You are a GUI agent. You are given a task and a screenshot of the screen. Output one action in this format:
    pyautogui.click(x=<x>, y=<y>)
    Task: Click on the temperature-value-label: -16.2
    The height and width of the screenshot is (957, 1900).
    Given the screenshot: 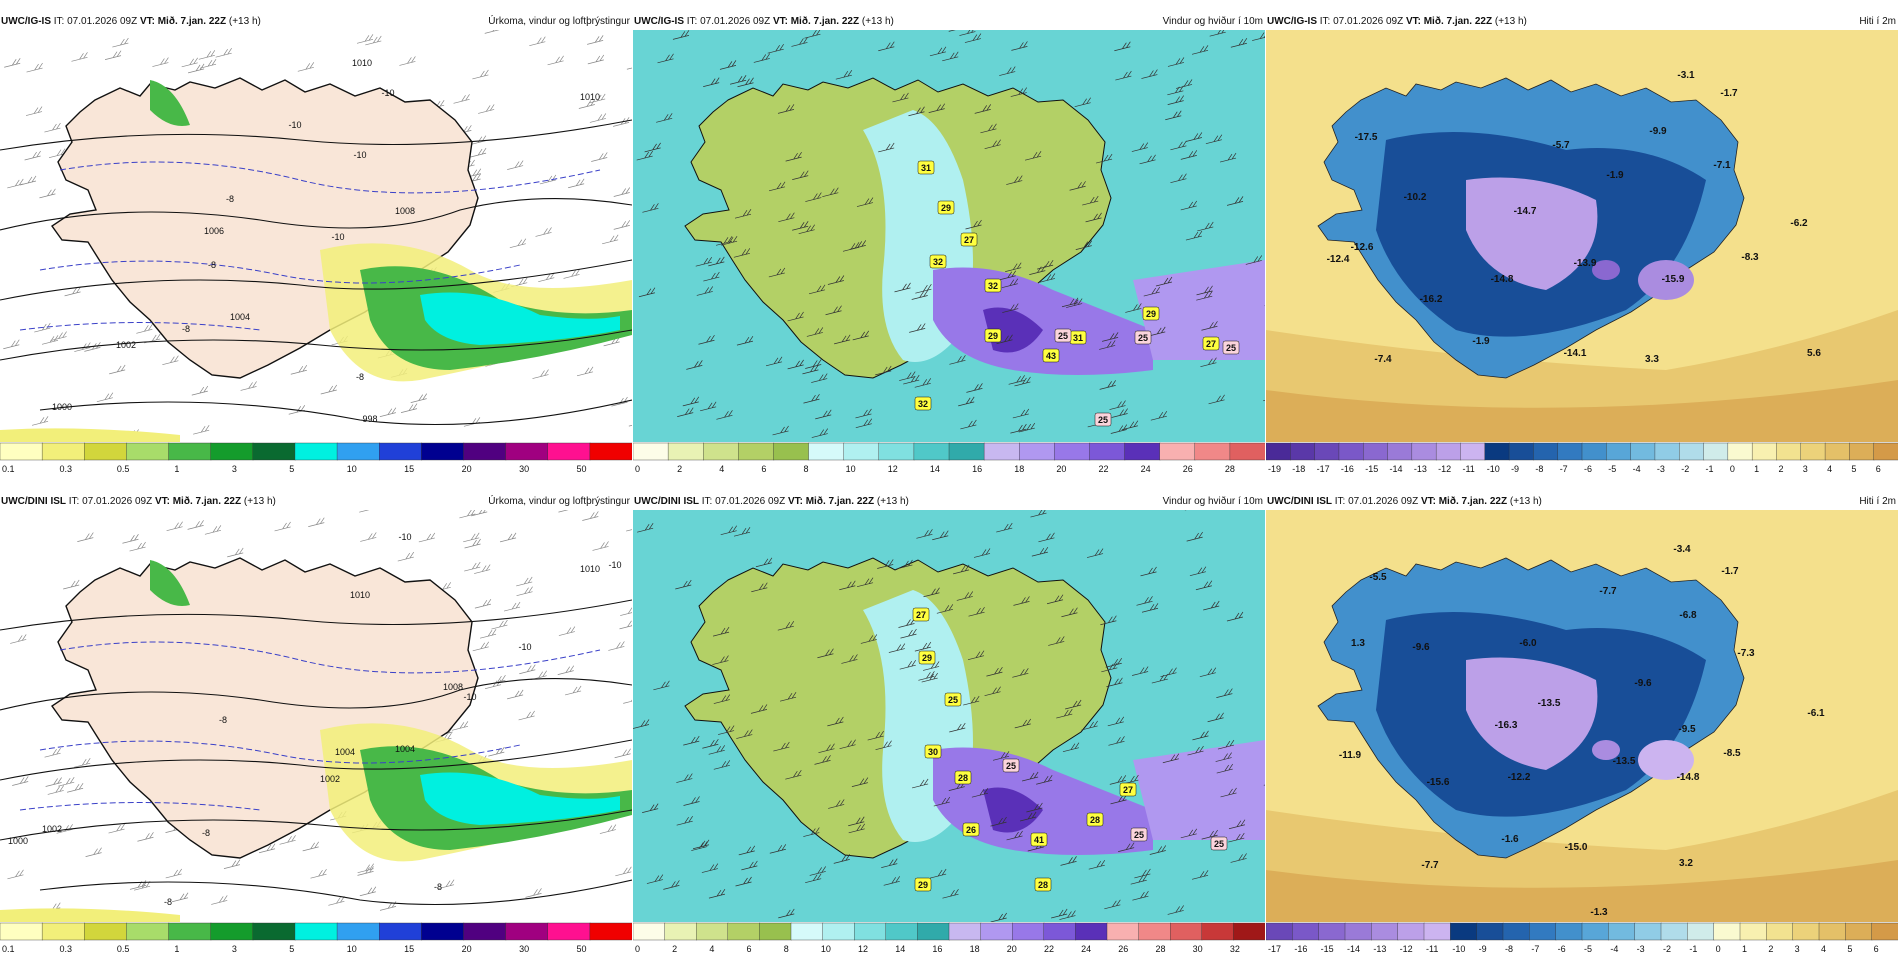 What is the action you would take?
    pyautogui.click(x=1431, y=299)
    